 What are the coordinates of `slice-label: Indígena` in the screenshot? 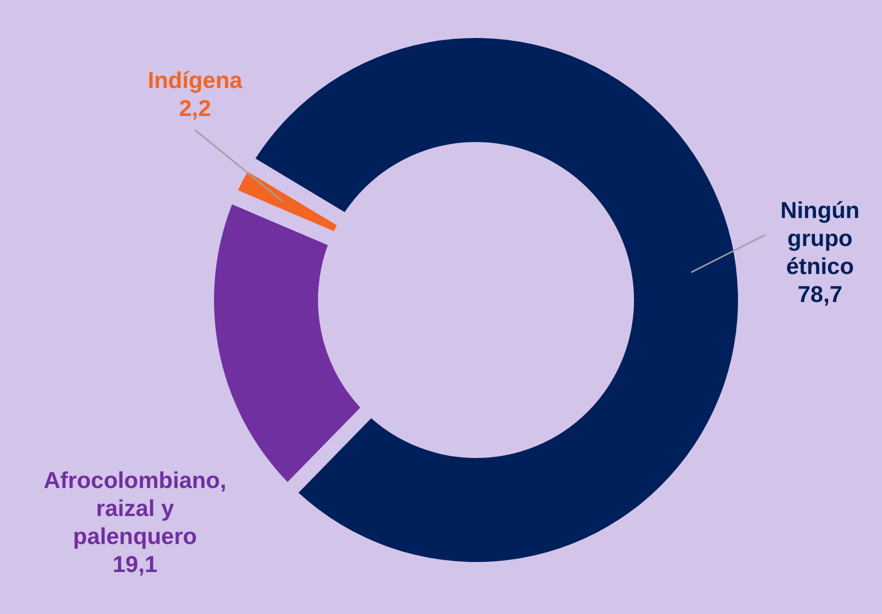 It's located at (195, 80).